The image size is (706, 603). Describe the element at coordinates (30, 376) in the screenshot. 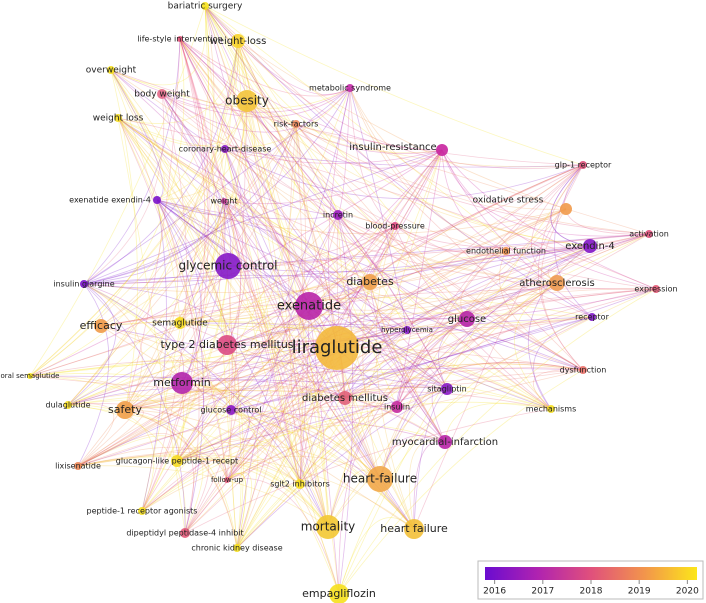

I see `node-label: oral semaglutide` at that location.